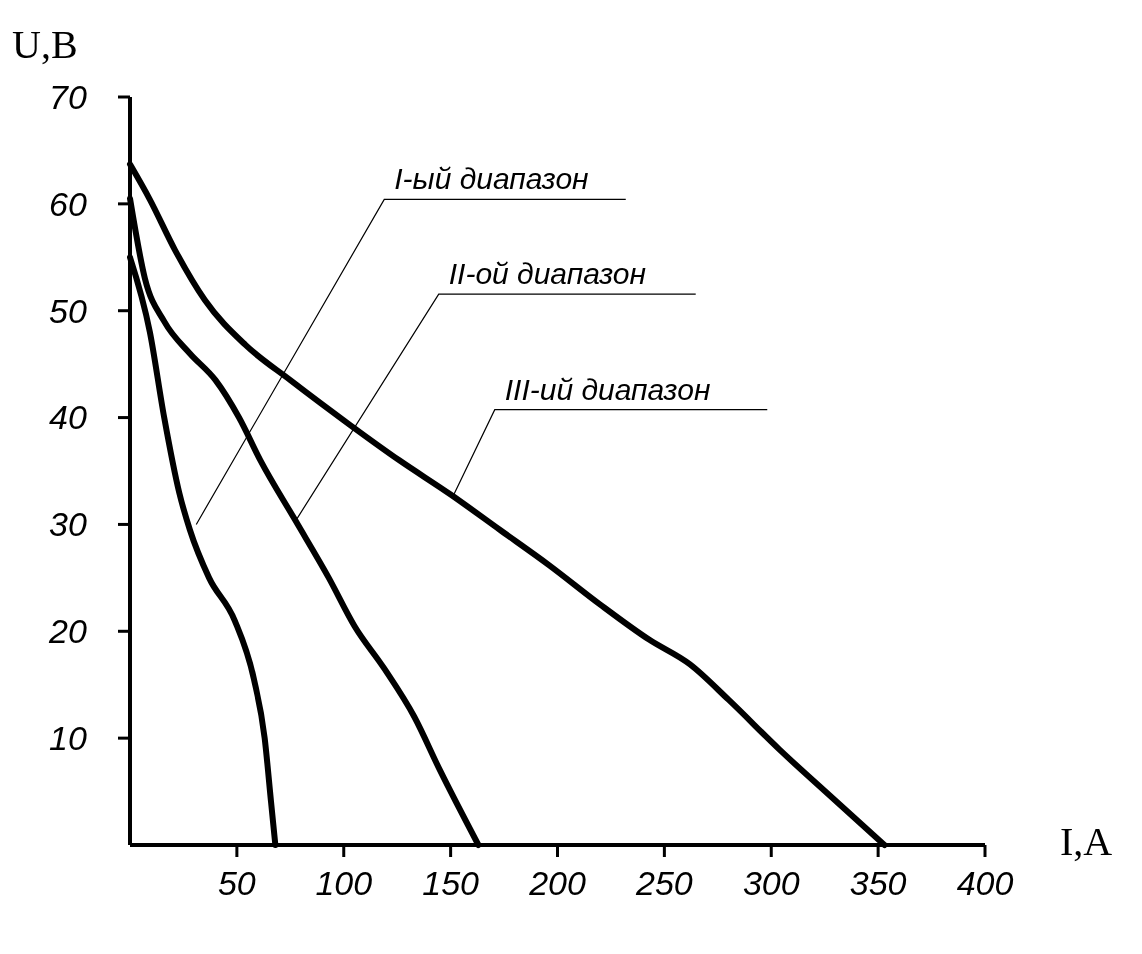  Describe the element at coordinates (344, 883) in the screenshot. I see `x-tick-label: 100` at that location.